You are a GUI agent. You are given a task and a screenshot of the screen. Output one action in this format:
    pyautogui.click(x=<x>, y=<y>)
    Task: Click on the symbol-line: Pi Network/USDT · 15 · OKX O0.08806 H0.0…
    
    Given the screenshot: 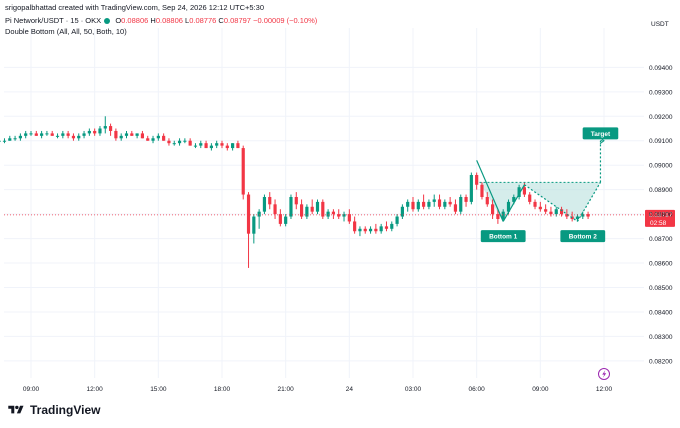 What is the action you would take?
    pyautogui.click(x=161, y=20)
    